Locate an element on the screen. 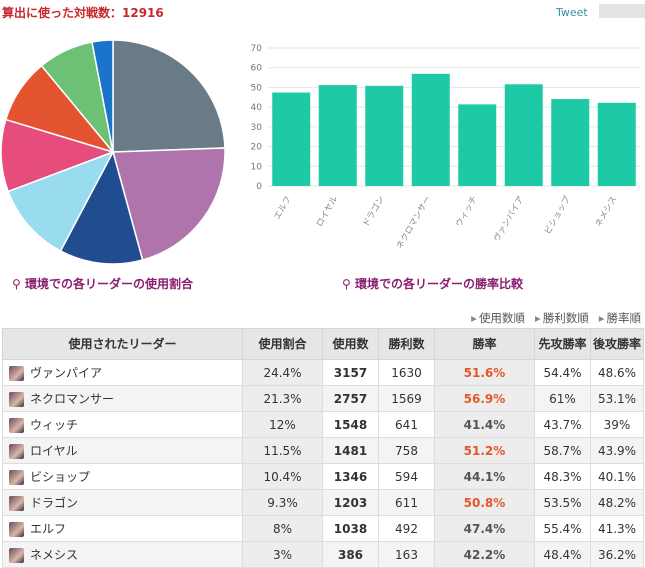 The image size is (645, 568). column-header: 先攻勝率 is located at coordinates (562, 344).